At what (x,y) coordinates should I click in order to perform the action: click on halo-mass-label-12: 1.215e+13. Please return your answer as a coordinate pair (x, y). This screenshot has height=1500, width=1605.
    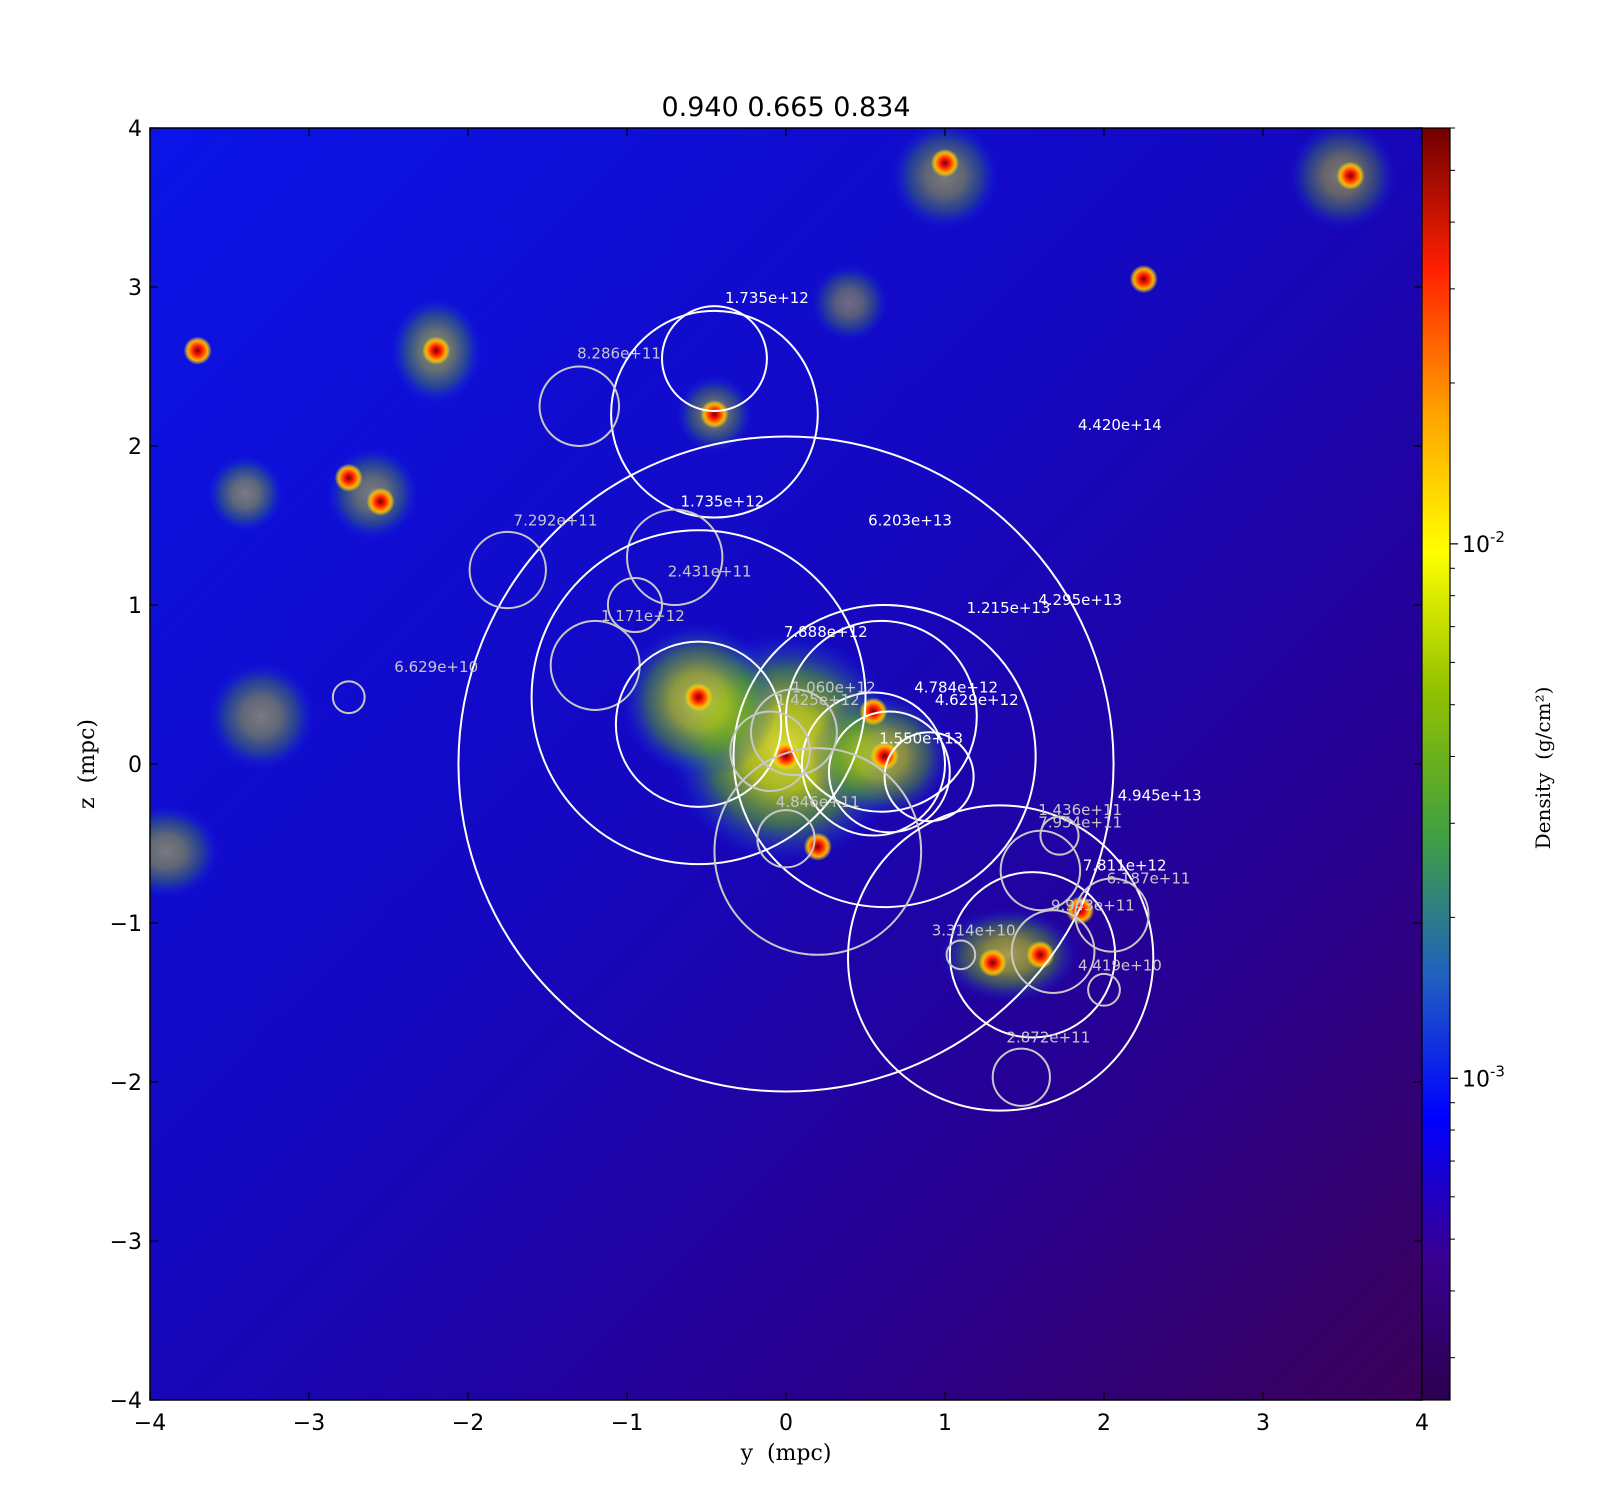
    Looking at the image, I should click on (1009, 608).